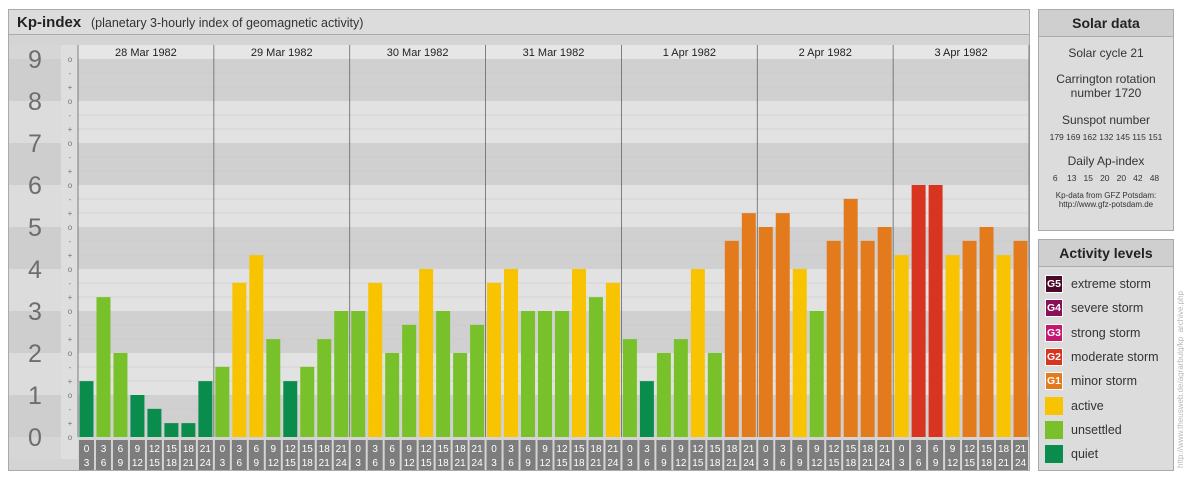 This screenshot has width=1184, height=480. Describe the element at coordinates (1094, 308) in the screenshot. I see `activity-level-item: G4 severe storm` at that location.